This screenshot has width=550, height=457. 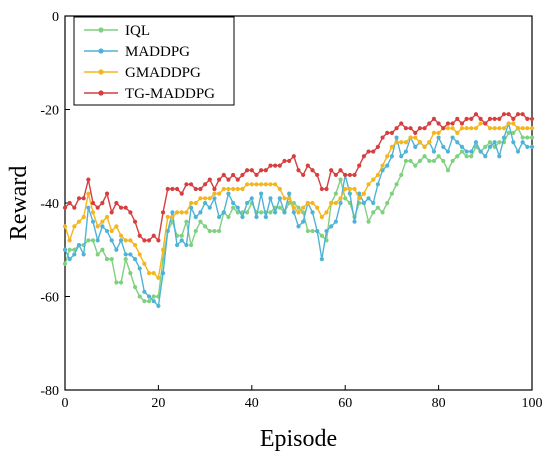 I want to click on y-axis-title: Reward, so click(x=19, y=203).